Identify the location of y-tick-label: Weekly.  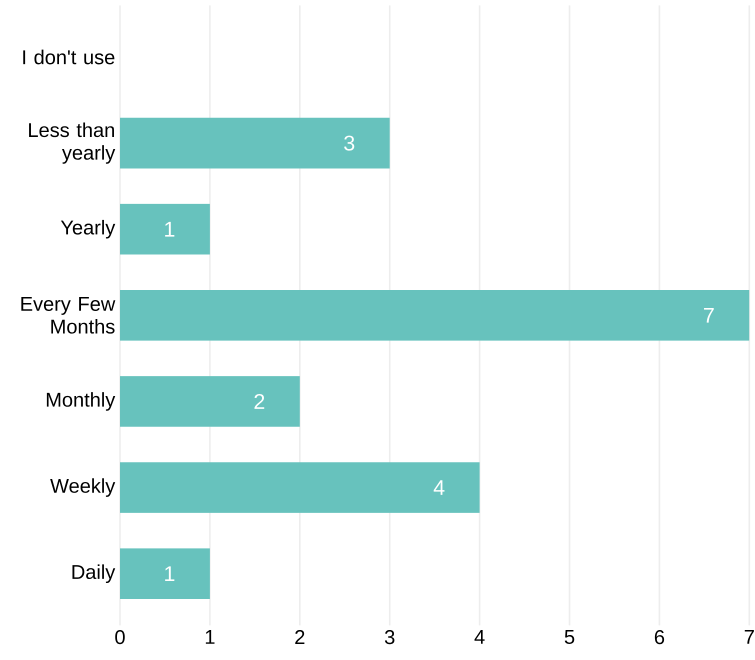
(83, 487).